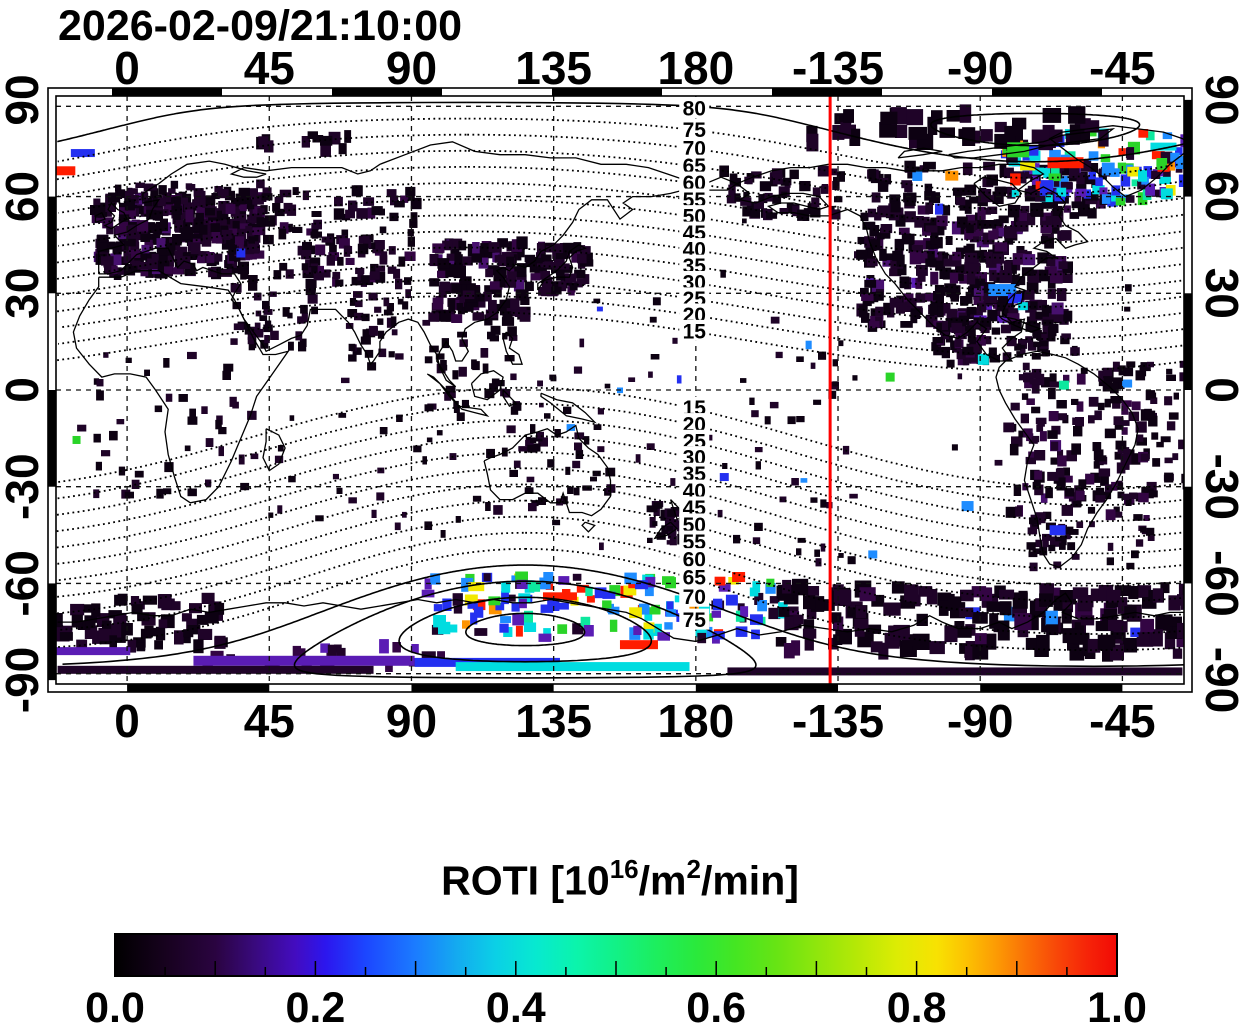 This screenshot has width=1240, height=1024. Describe the element at coordinates (274, 450) in the screenshot. I see `coastline` at that location.